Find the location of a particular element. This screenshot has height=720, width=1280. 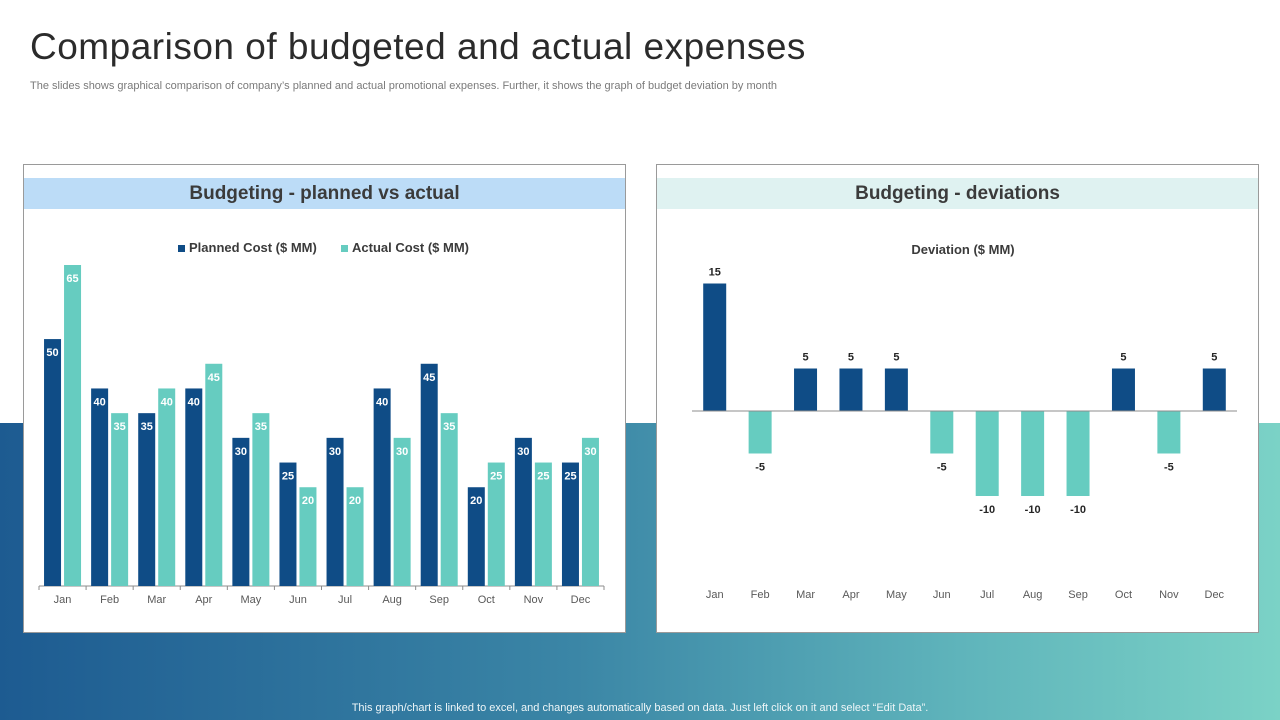

planned-bar-data-label: 45 is located at coordinates (429, 378).